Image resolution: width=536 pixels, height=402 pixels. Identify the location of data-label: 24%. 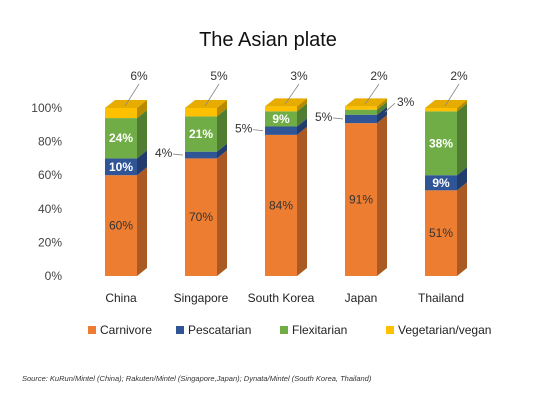
(121, 138).